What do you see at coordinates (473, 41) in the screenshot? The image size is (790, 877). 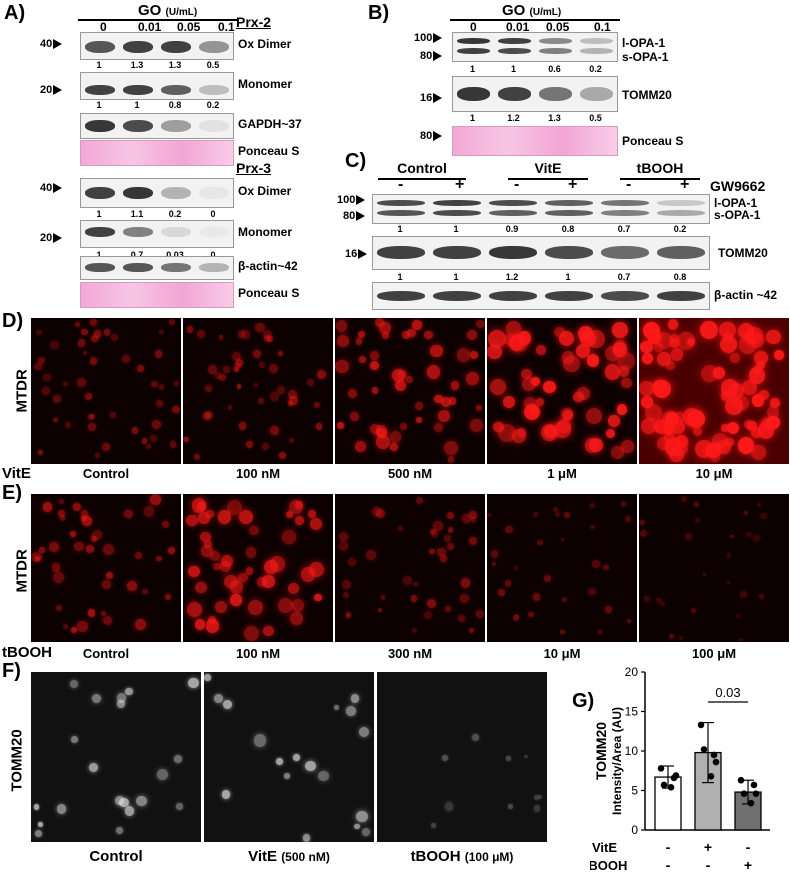 I see `panel-b-opa-upper-band` at bounding box center [473, 41].